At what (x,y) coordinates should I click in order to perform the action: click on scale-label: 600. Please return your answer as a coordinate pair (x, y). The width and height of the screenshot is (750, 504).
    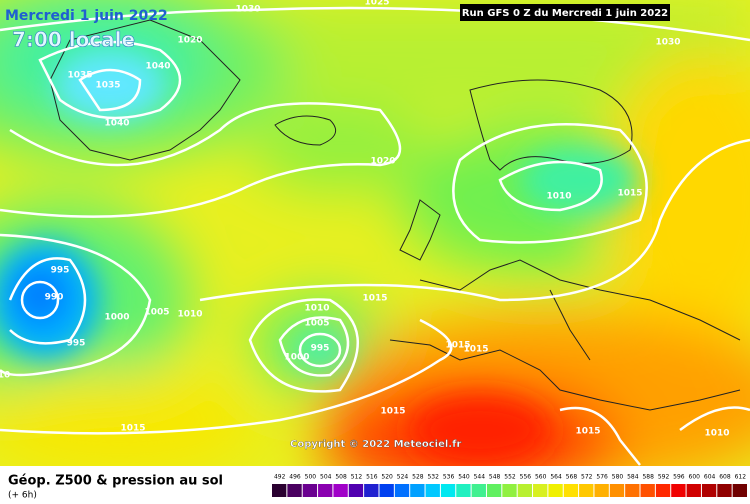
    Looking at the image, I should click on (695, 477).